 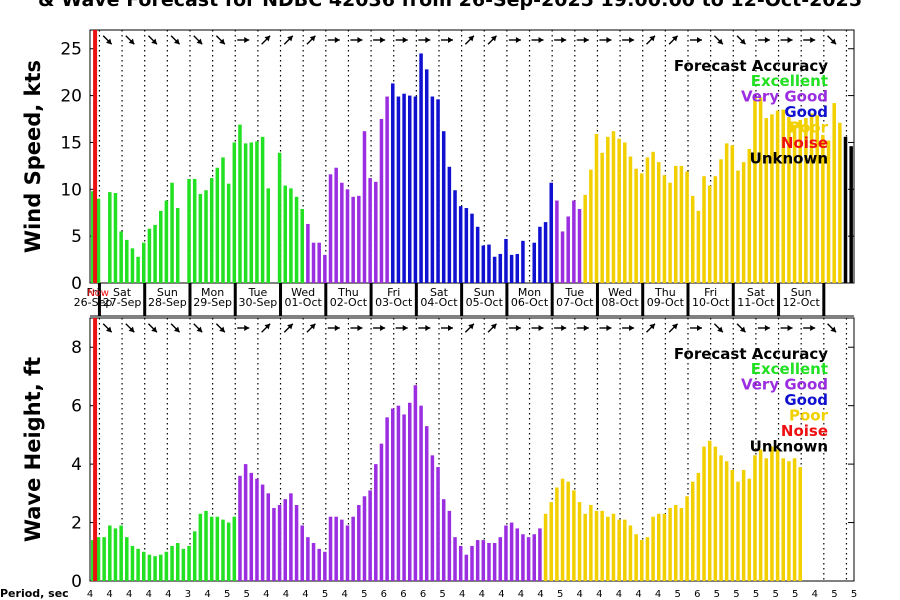 I want to click on day-name-label: Mon, so click(x=212, y=292).